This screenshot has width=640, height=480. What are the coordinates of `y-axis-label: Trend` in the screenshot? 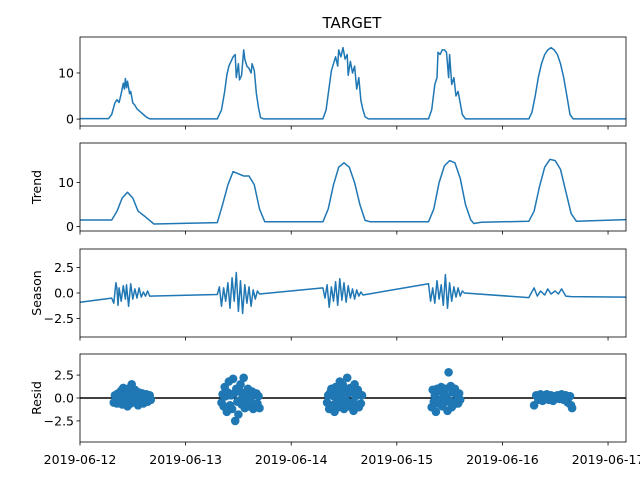 It's located at (36, 187).